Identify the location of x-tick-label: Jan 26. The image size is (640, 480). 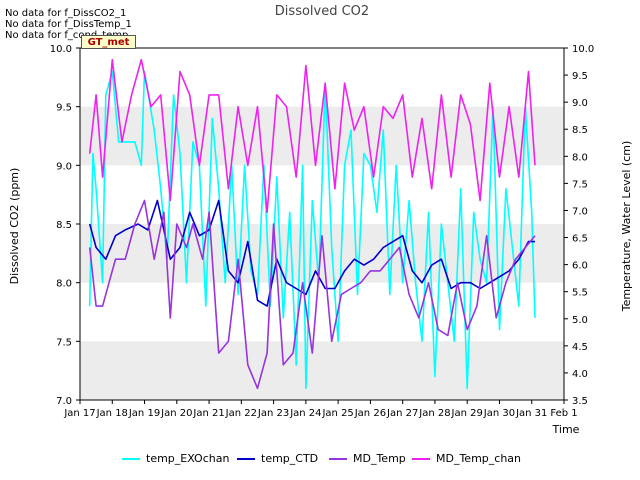
(370, 413).